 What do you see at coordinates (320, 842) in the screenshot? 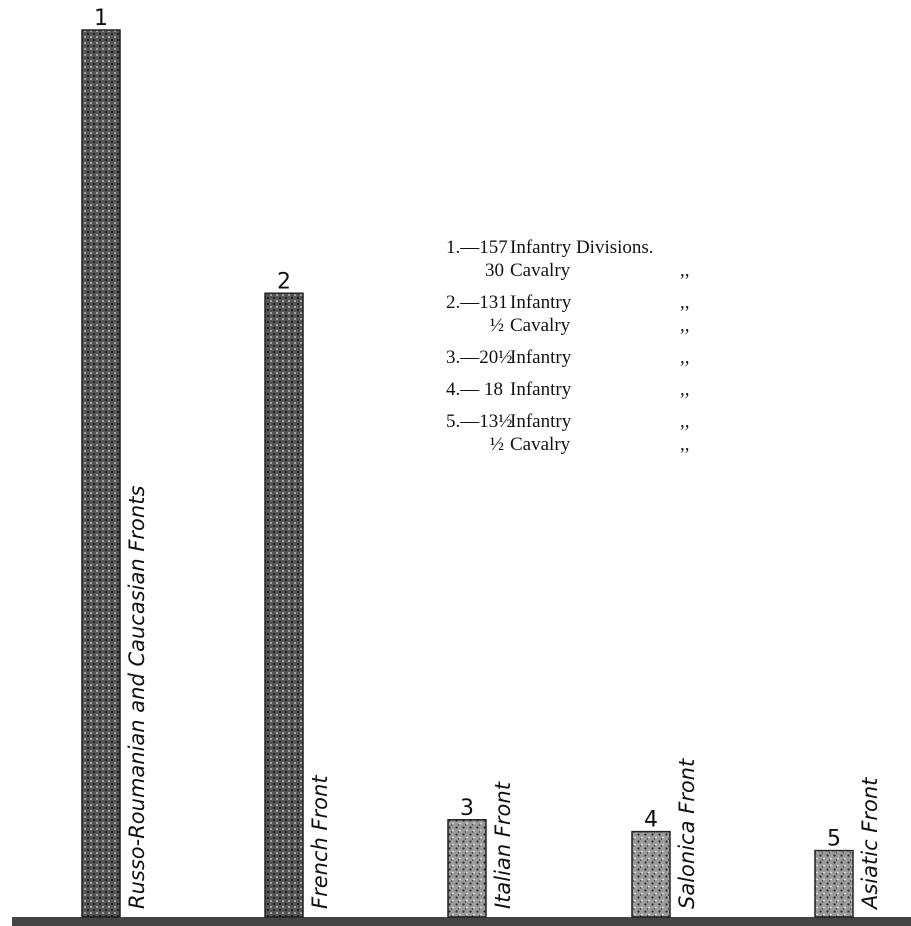
I see `category-label-2: French Front` at bounding box center [320, 842].